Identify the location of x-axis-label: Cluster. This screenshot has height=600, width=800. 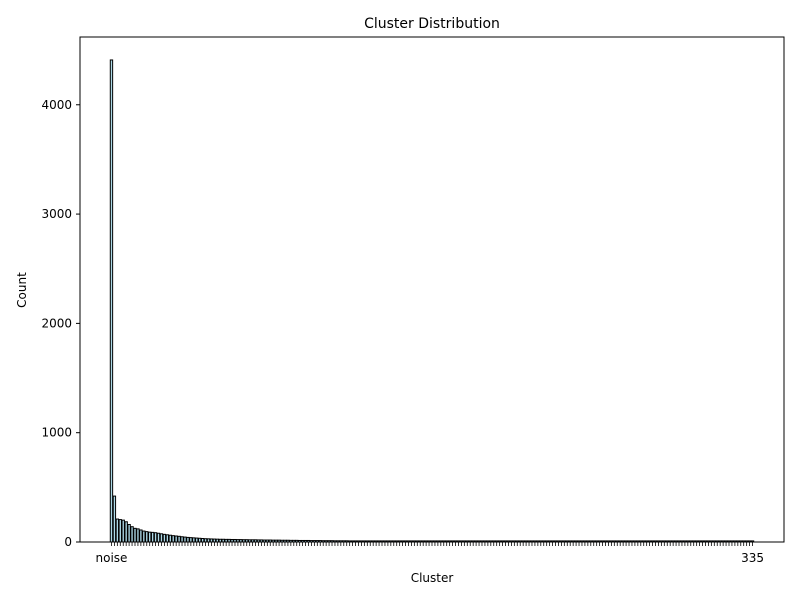
(432, 578).